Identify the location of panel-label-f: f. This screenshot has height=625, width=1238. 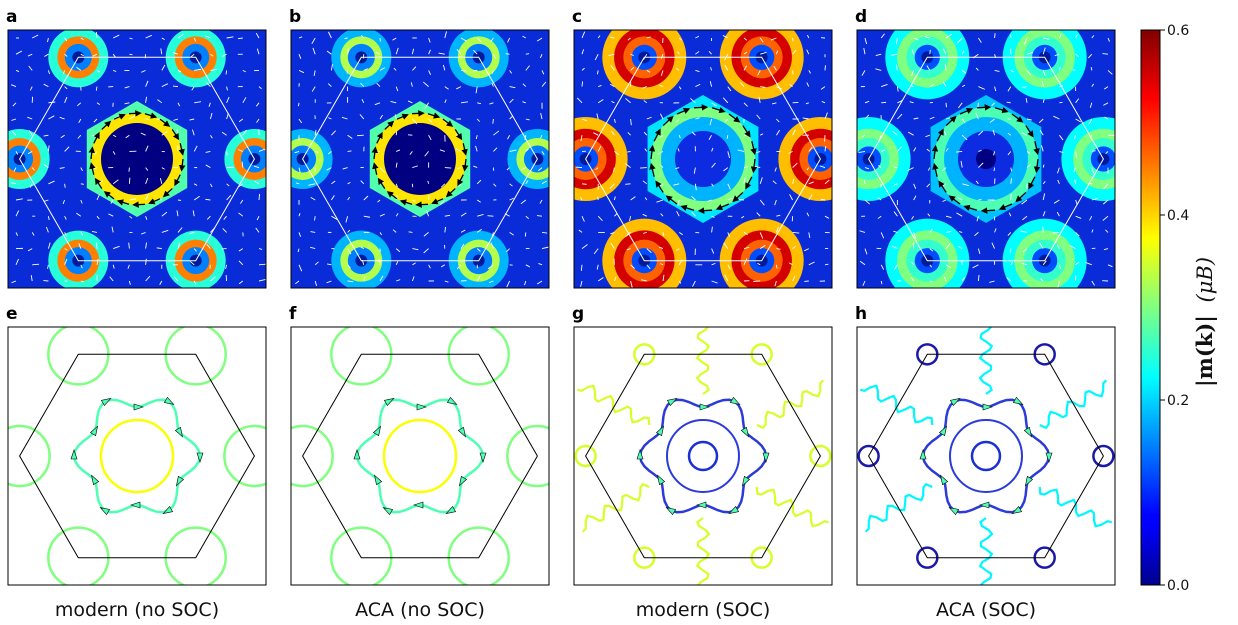
(293, 314).